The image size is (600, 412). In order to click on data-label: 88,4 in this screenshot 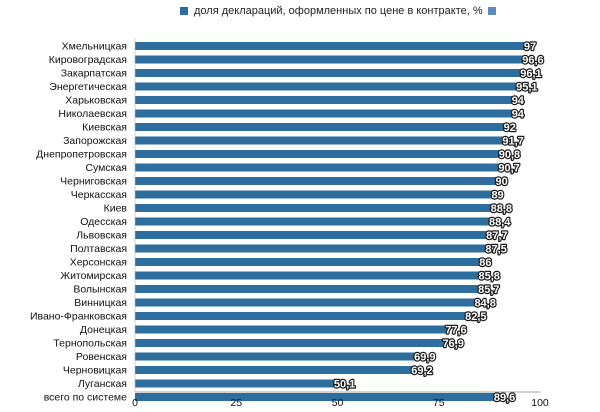, I will do `click(500, 223)`.